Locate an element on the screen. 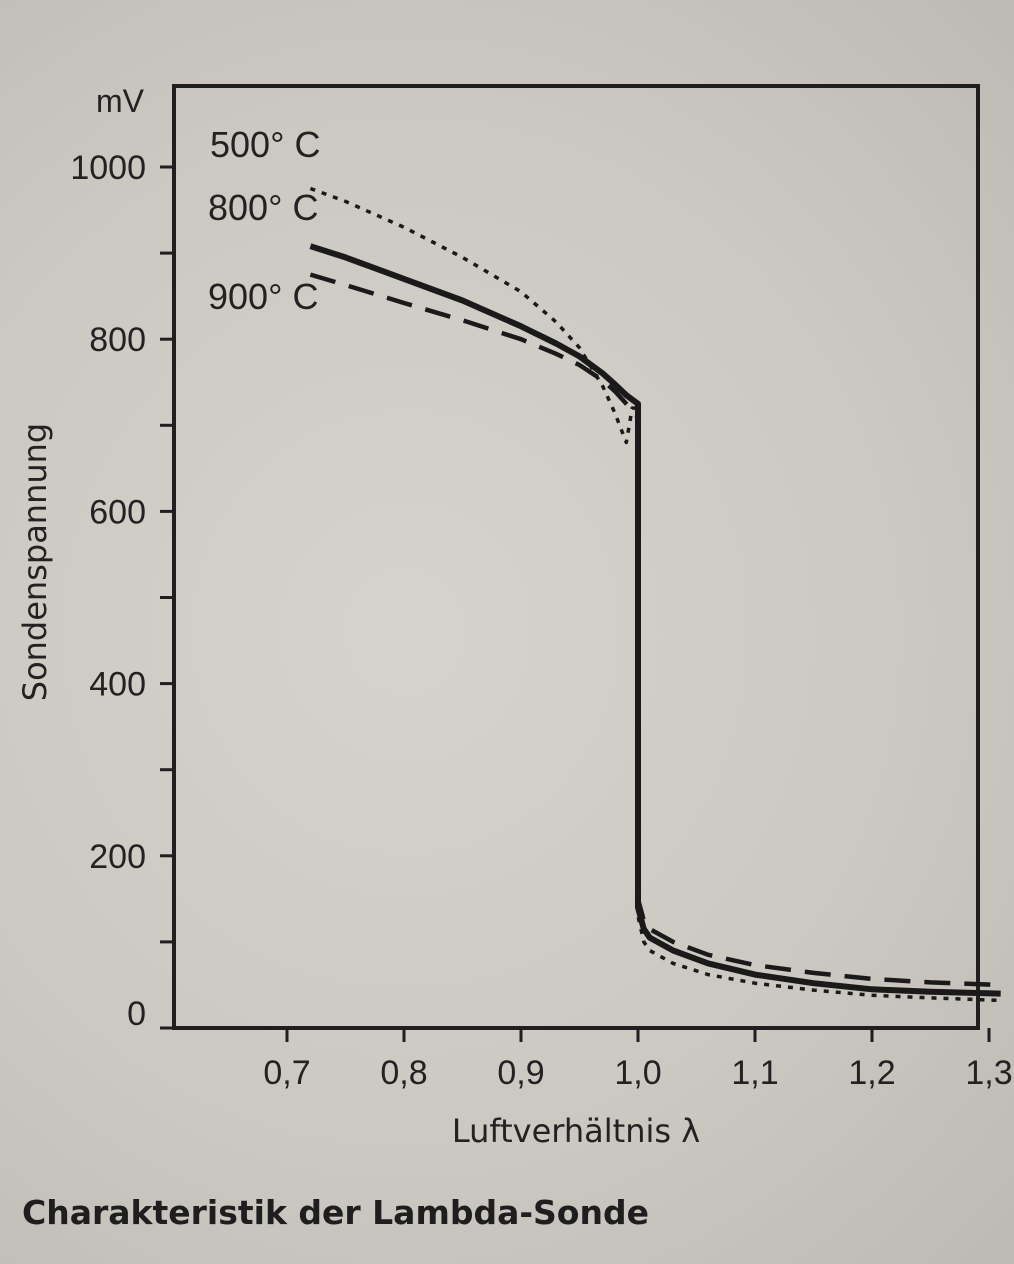 The width and height of the screenshot is (1014, 1264). y-unit-label: mV is located at coordinates (120, 101).